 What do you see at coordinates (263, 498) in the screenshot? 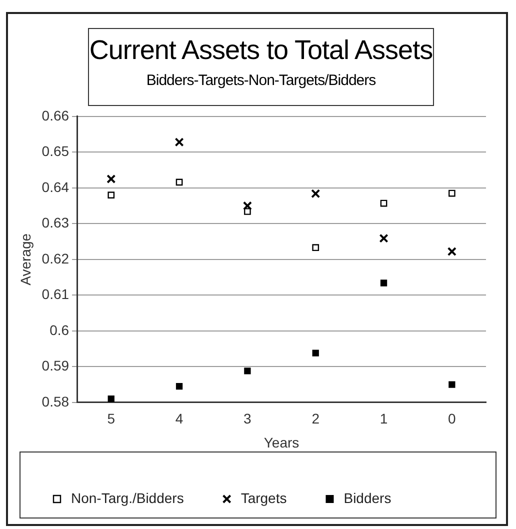
I see `legend-label: Targets` at bounding box center [263, 498].